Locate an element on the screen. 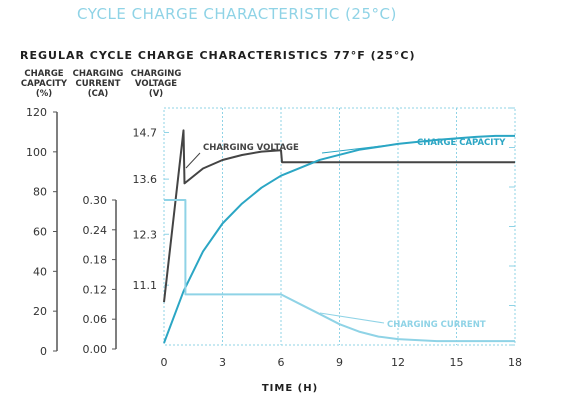  axis-header-current: (CA) is located at coordinates (98, 94).